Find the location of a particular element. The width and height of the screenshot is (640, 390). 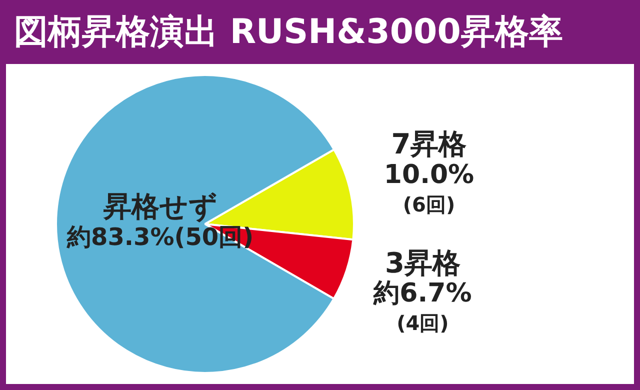

data-label: 約6.7% (4回) is located at coordinates (422, 307).